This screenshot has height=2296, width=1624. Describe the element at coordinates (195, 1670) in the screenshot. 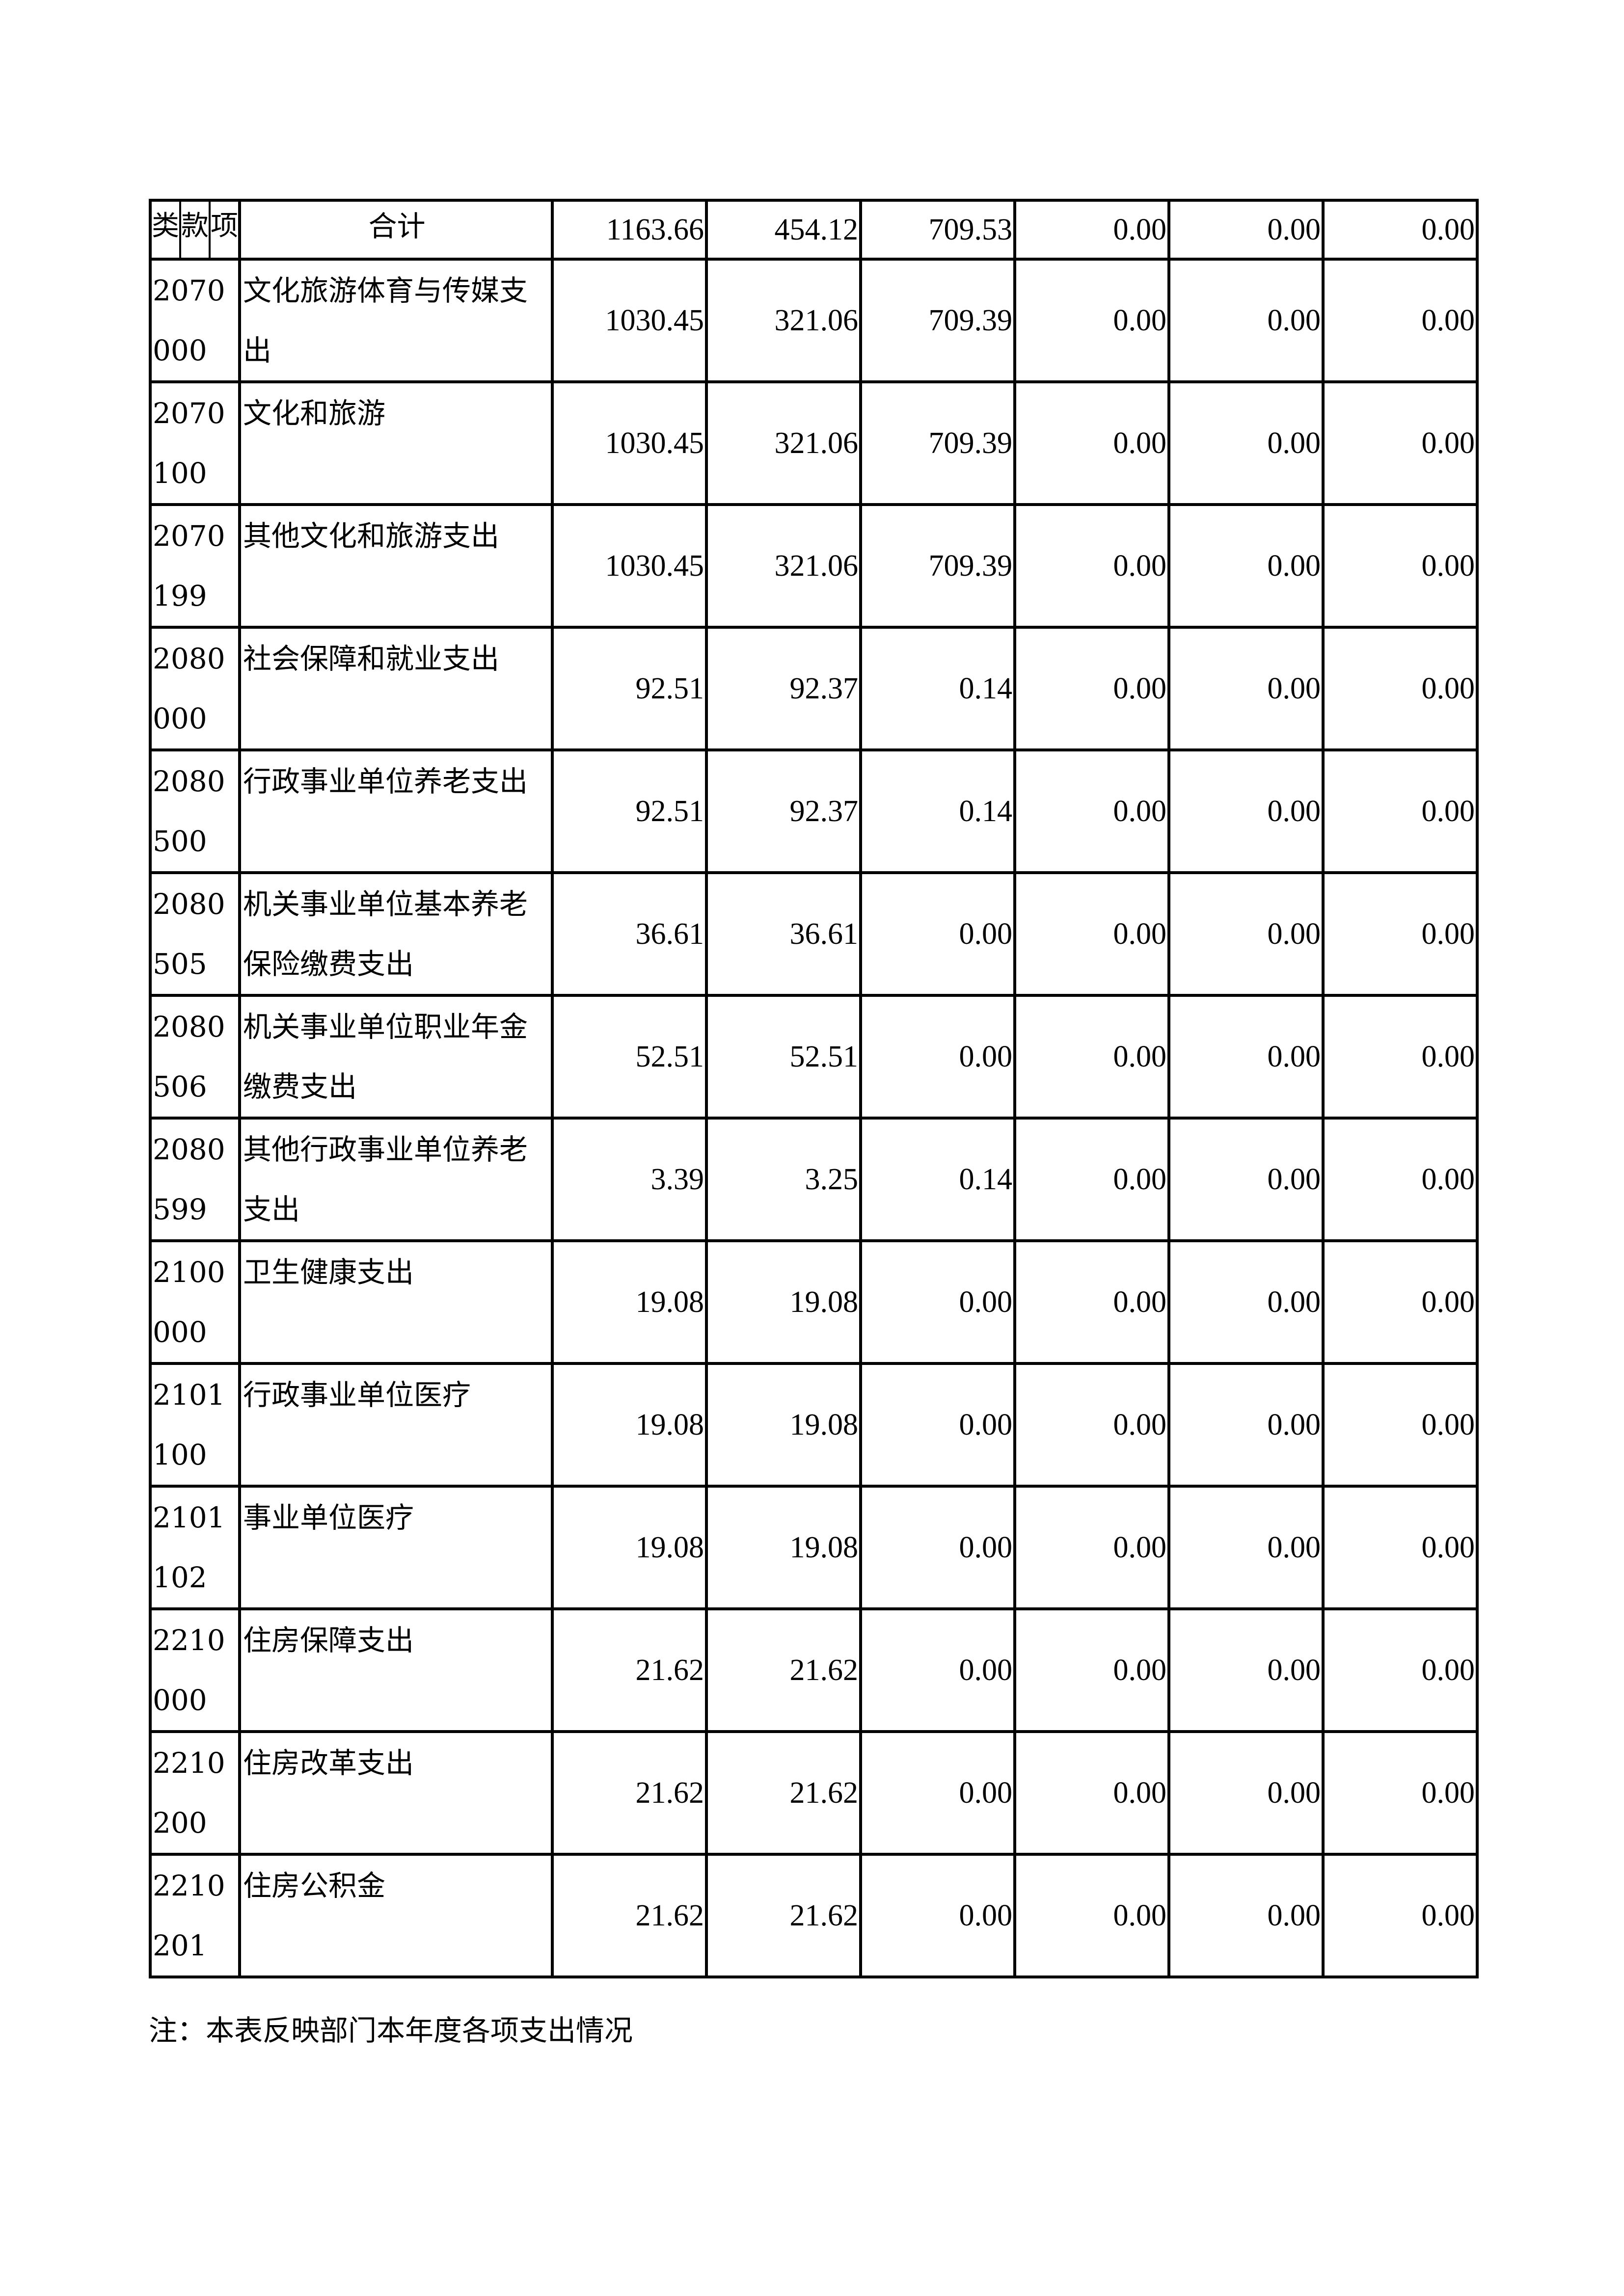

I see `subject-code: 2210000` at that location.